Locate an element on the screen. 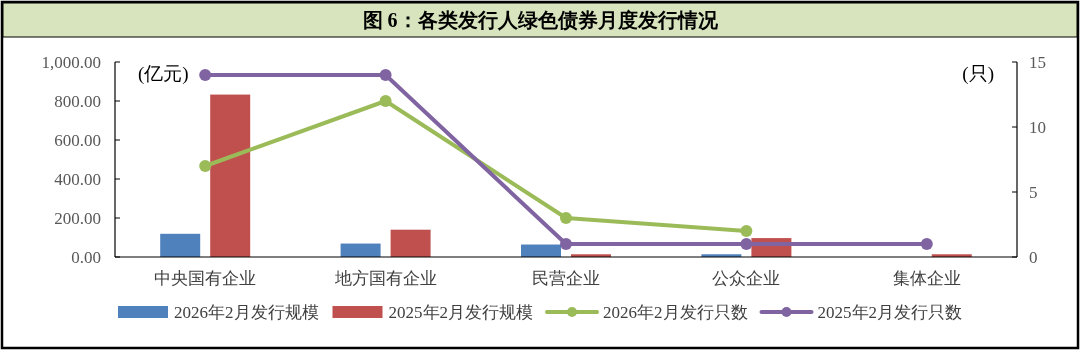 The image size is (1080, 350). x-tick-label: 中央国有企业 is located at coordinates (205, 278).